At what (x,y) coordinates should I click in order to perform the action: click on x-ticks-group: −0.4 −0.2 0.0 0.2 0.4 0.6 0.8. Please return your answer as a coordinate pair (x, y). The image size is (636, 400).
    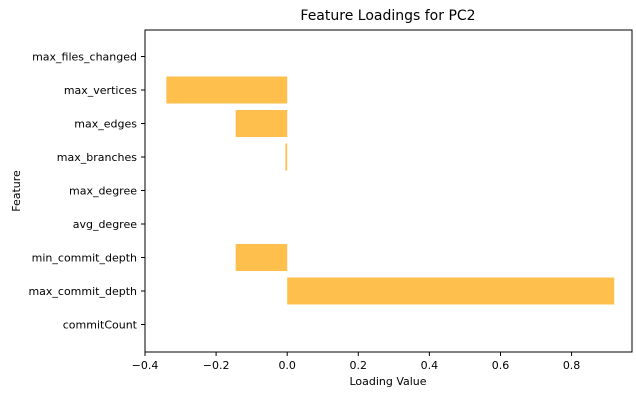
    Looking at the image, I should click on (356, 362).